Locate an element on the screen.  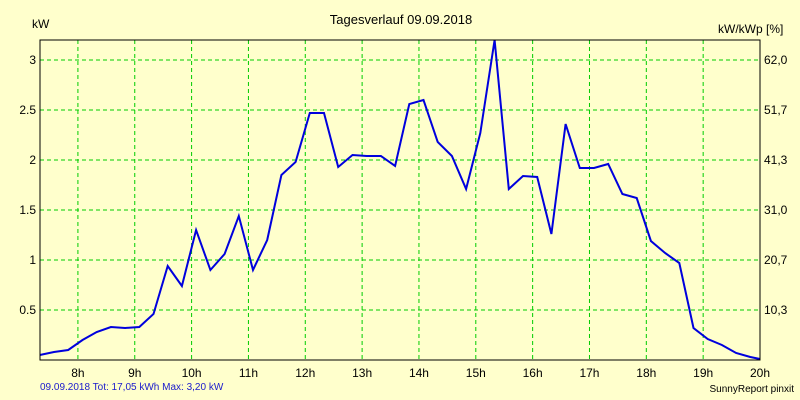
x-tick-label: 17h is located at coordinates (589, 373).